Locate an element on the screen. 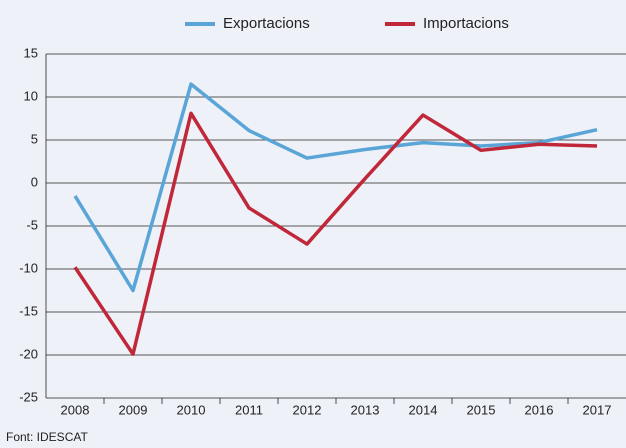 This screenshot has height=448, width=626. legend-label: Importacions is located at coordinates (466, 23).